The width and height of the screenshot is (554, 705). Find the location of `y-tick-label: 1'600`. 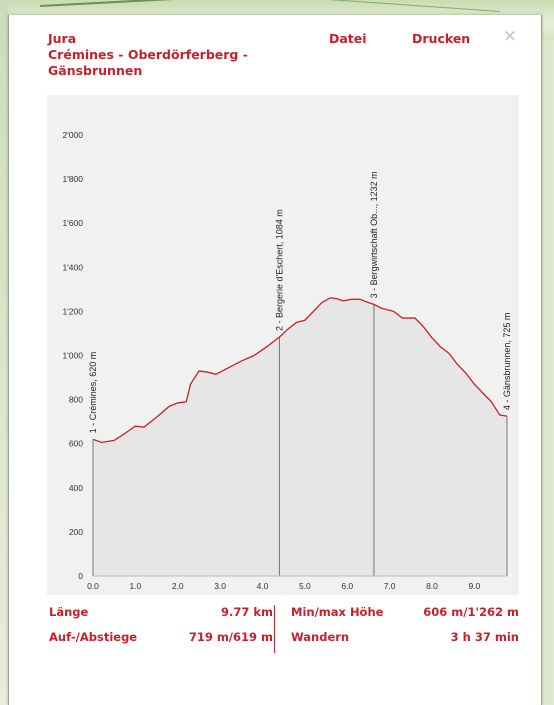

y-tick-label: 1'600 is located at coordinates (72, 223).